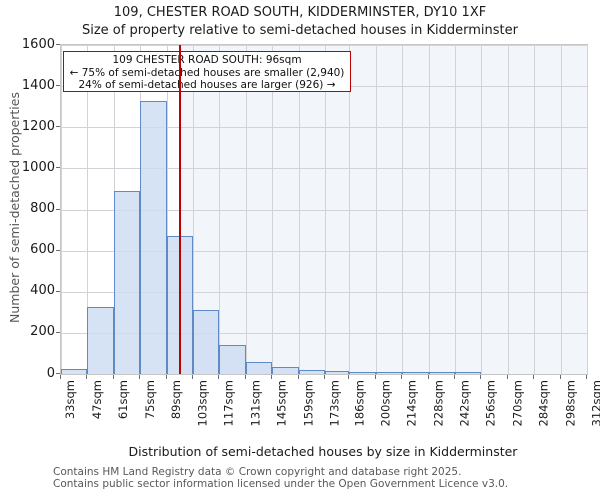  I want to click on y-tick-label: 400, so click(42, 291).